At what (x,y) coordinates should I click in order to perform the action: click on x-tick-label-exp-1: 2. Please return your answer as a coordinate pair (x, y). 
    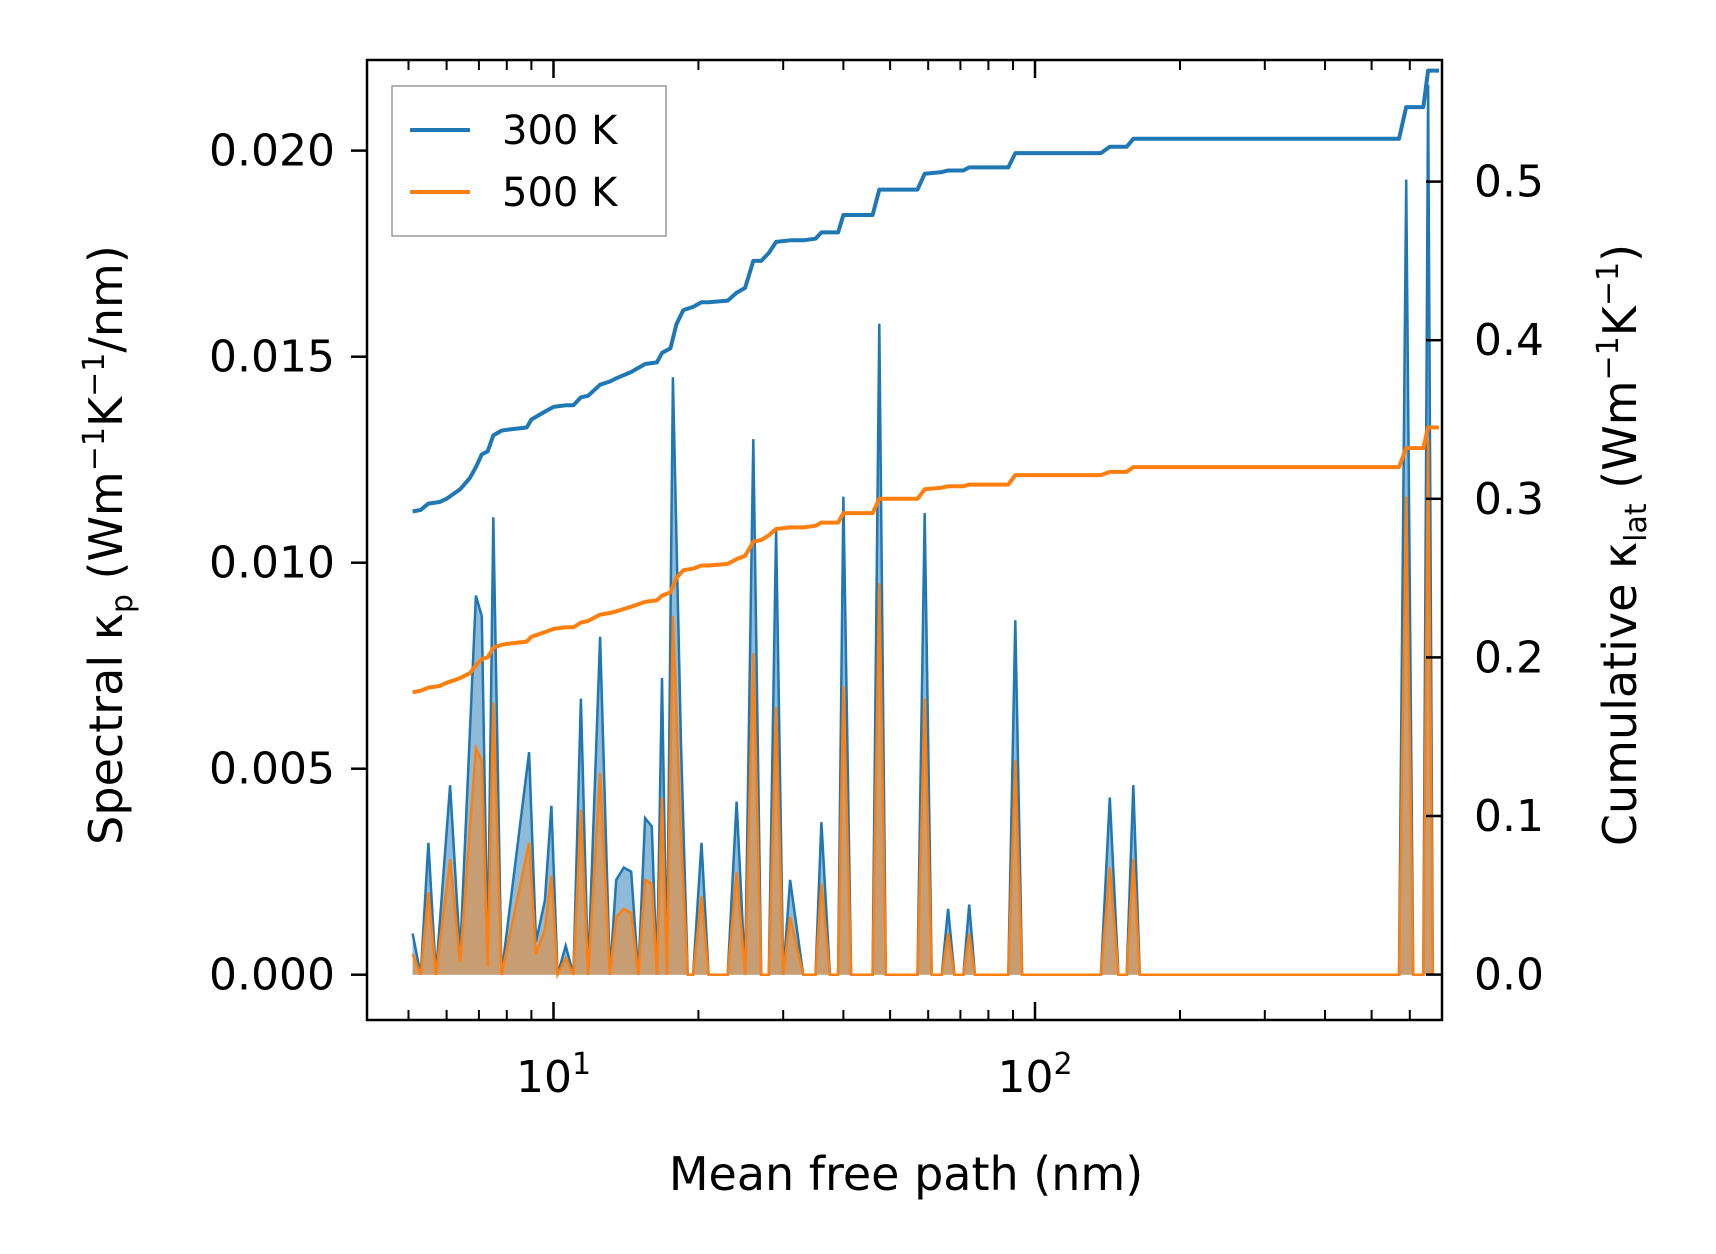
    Looking at the image, I should click on (1062, 1064).